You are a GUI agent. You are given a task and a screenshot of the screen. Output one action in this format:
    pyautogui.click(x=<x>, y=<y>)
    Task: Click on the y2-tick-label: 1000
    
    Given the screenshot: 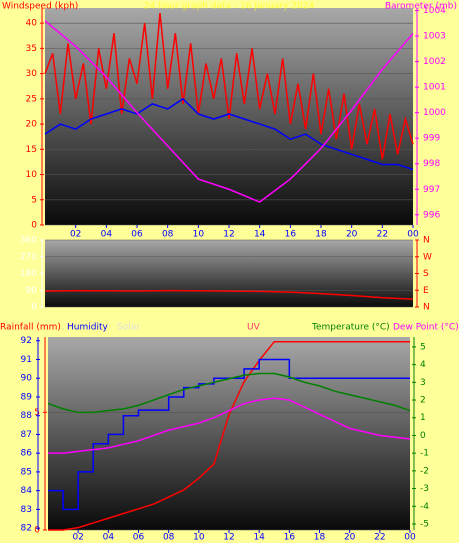 What is the action you would take?
    pyautogui.click(x=434, y=113)
    